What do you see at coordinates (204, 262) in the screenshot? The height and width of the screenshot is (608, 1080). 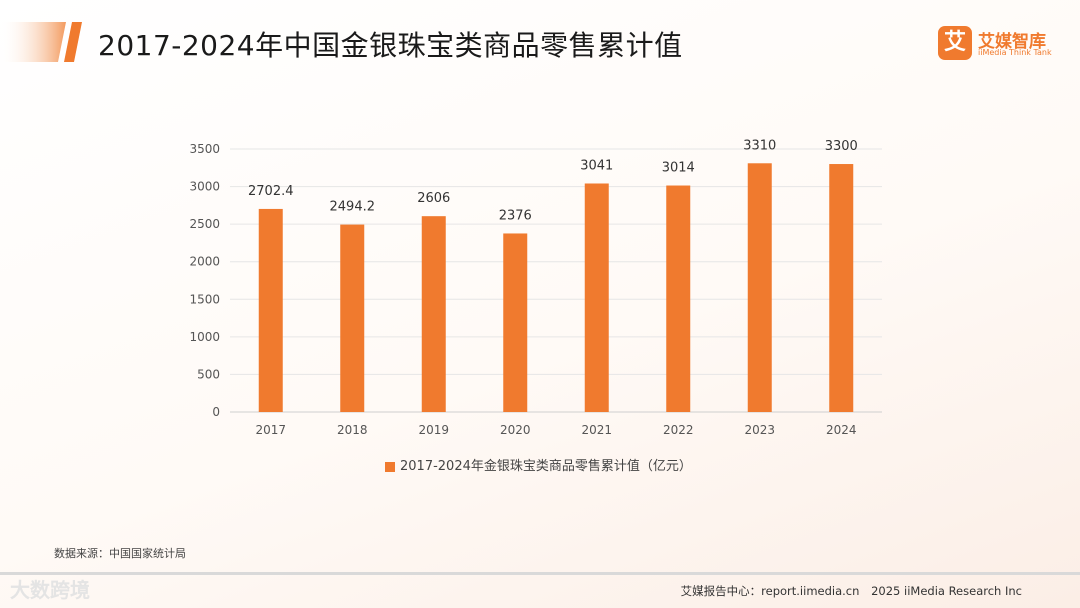 I see `y-tick-label: 2000` at bounding box center [204, 262].